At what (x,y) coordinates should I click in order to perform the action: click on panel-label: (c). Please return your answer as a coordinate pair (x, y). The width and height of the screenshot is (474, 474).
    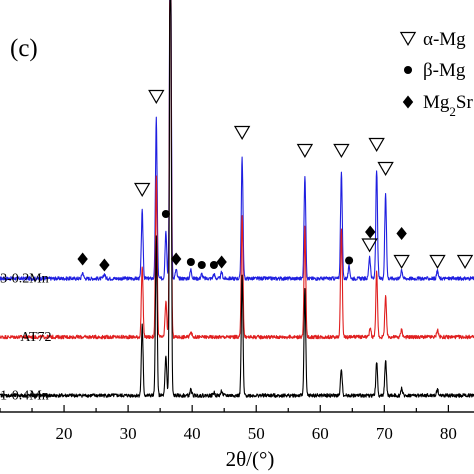
    Looking at the image, I should click on (24, 48).